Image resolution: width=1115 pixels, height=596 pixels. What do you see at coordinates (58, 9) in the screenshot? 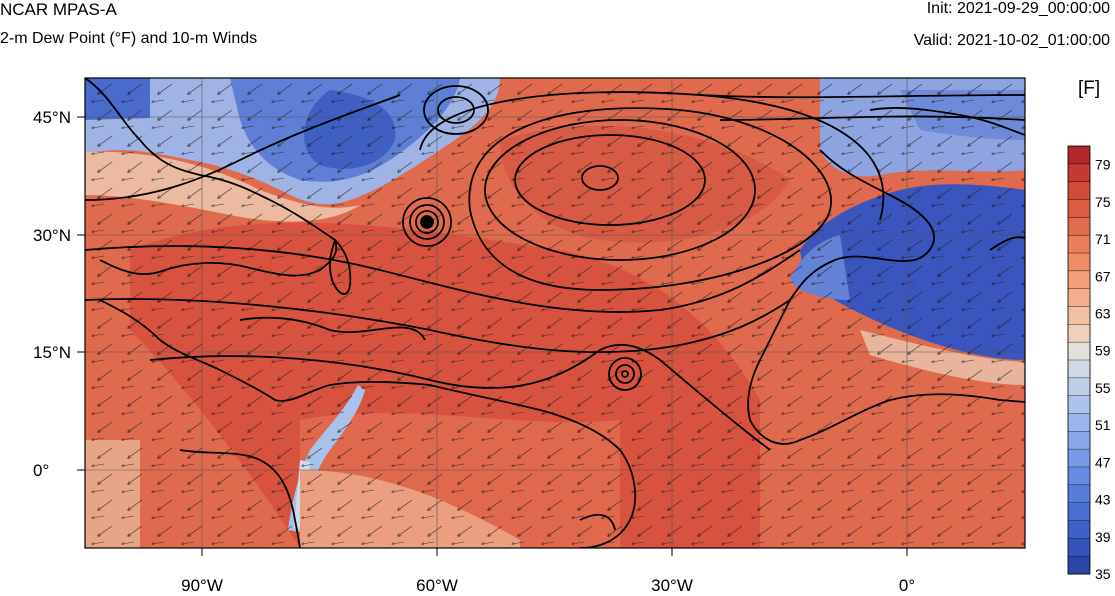
I see `model-title: NCAR MPAS-A` at bounding box center [58, 9].